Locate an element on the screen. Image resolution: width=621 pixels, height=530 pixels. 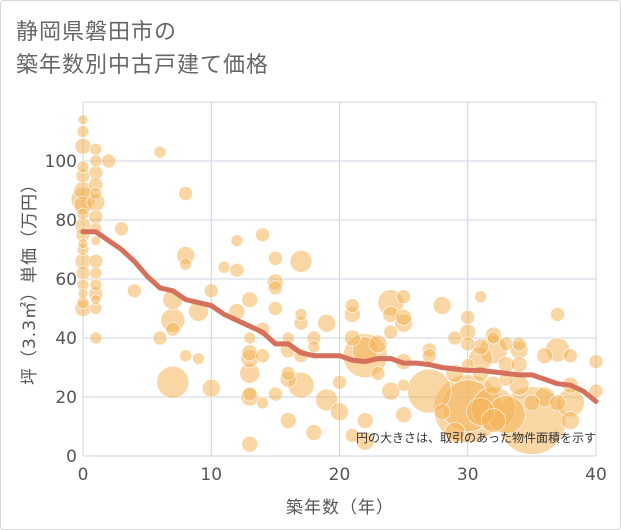
x-tick-label: 10 is located at coordinates (211, 475).